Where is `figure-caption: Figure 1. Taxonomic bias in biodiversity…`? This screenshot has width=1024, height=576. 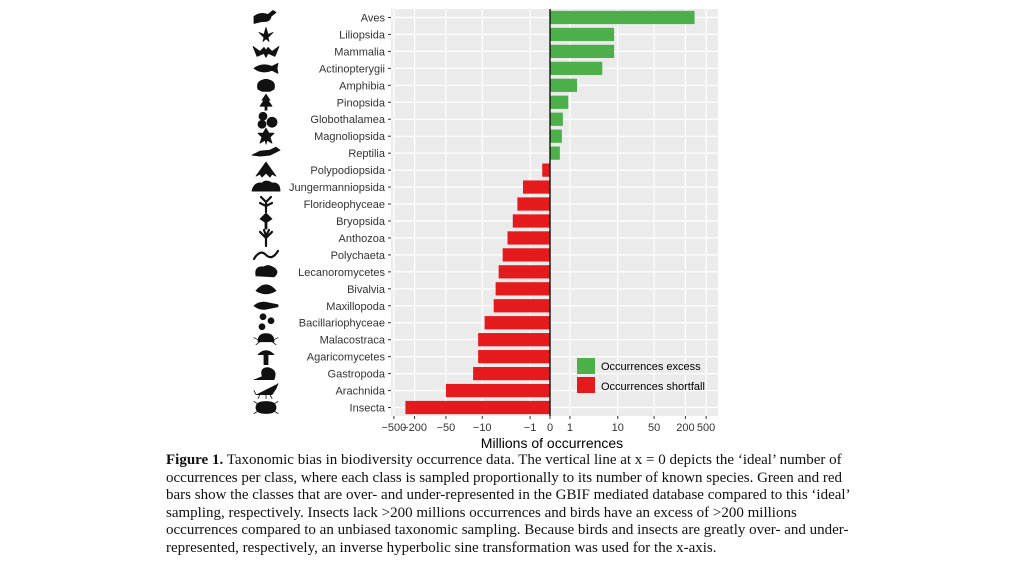 figure-caption: Figure 1. Taxonomic bias in biodiversity… is located at coordinates (516, 504).